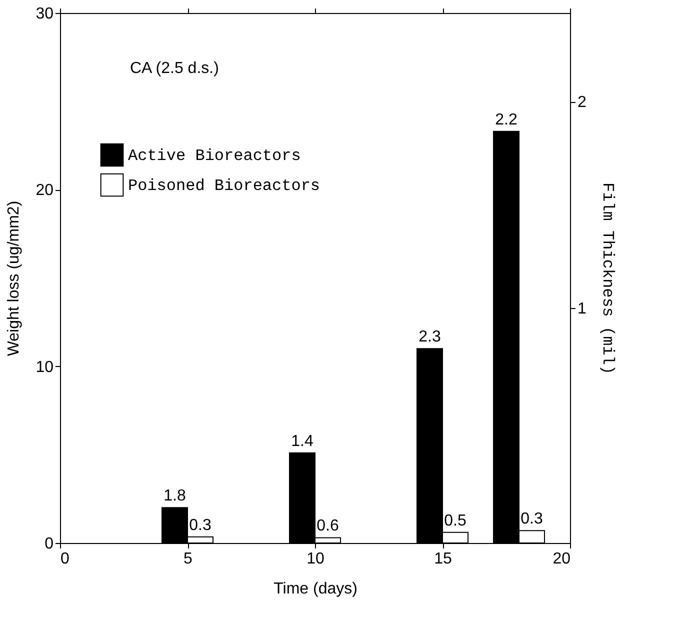  Describe the element at coordinates (582, 103) in the screenshot. I see `y2-tick-label: 2` at that location.